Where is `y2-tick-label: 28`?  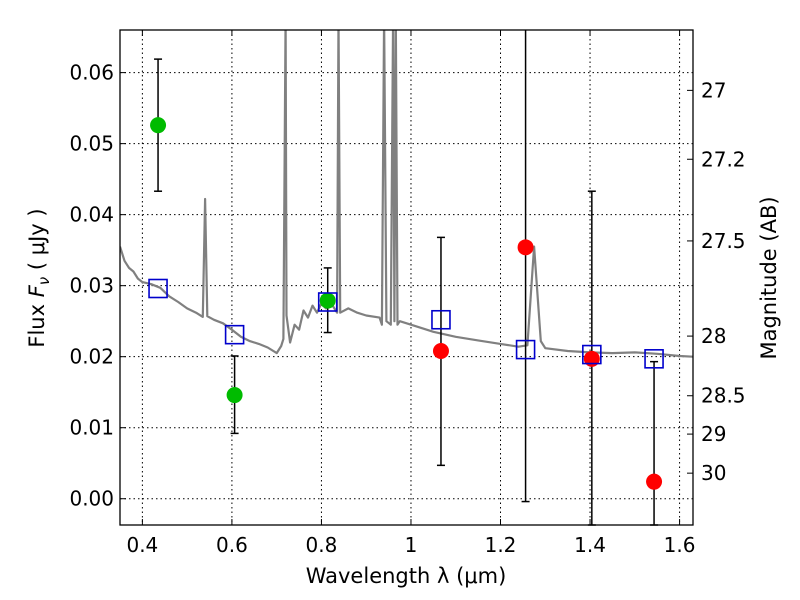
y2-tick-label: 28 is located at coordinates (713, 336).